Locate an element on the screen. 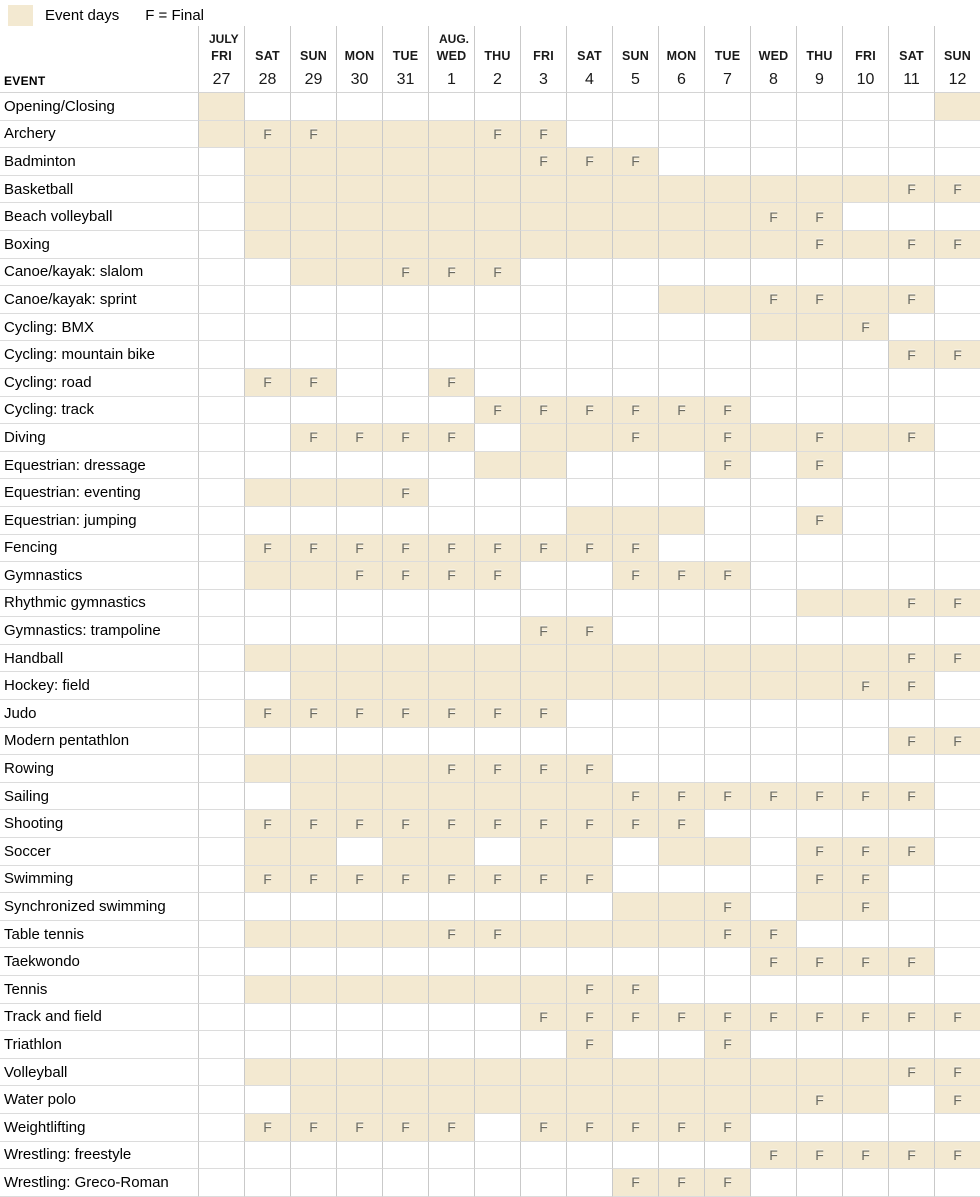 Image resolution: width=980 pixels, height=1197 pixels. column-header-date: 8 is located at coordinates (773, 79).